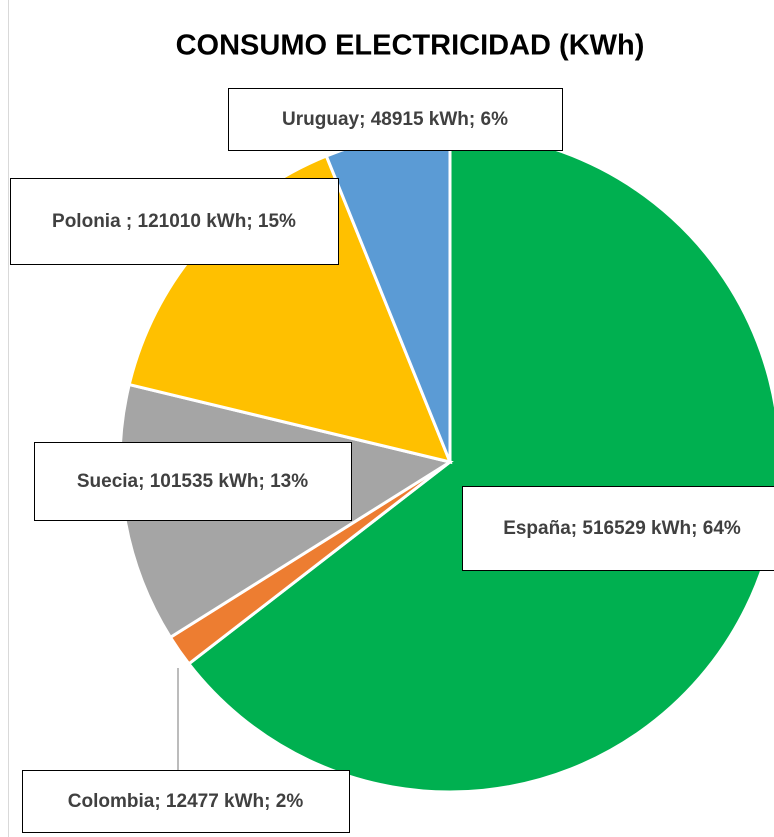  I want to click on data-label: Colombia; 12477 kWh; 2%, so click(186, 801).